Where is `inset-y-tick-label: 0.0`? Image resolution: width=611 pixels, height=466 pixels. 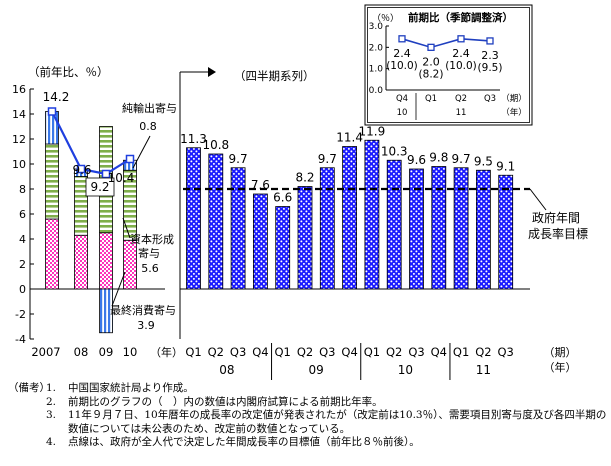
inset-y-tick-label: 0.0 is located at coordinates (376, 91).